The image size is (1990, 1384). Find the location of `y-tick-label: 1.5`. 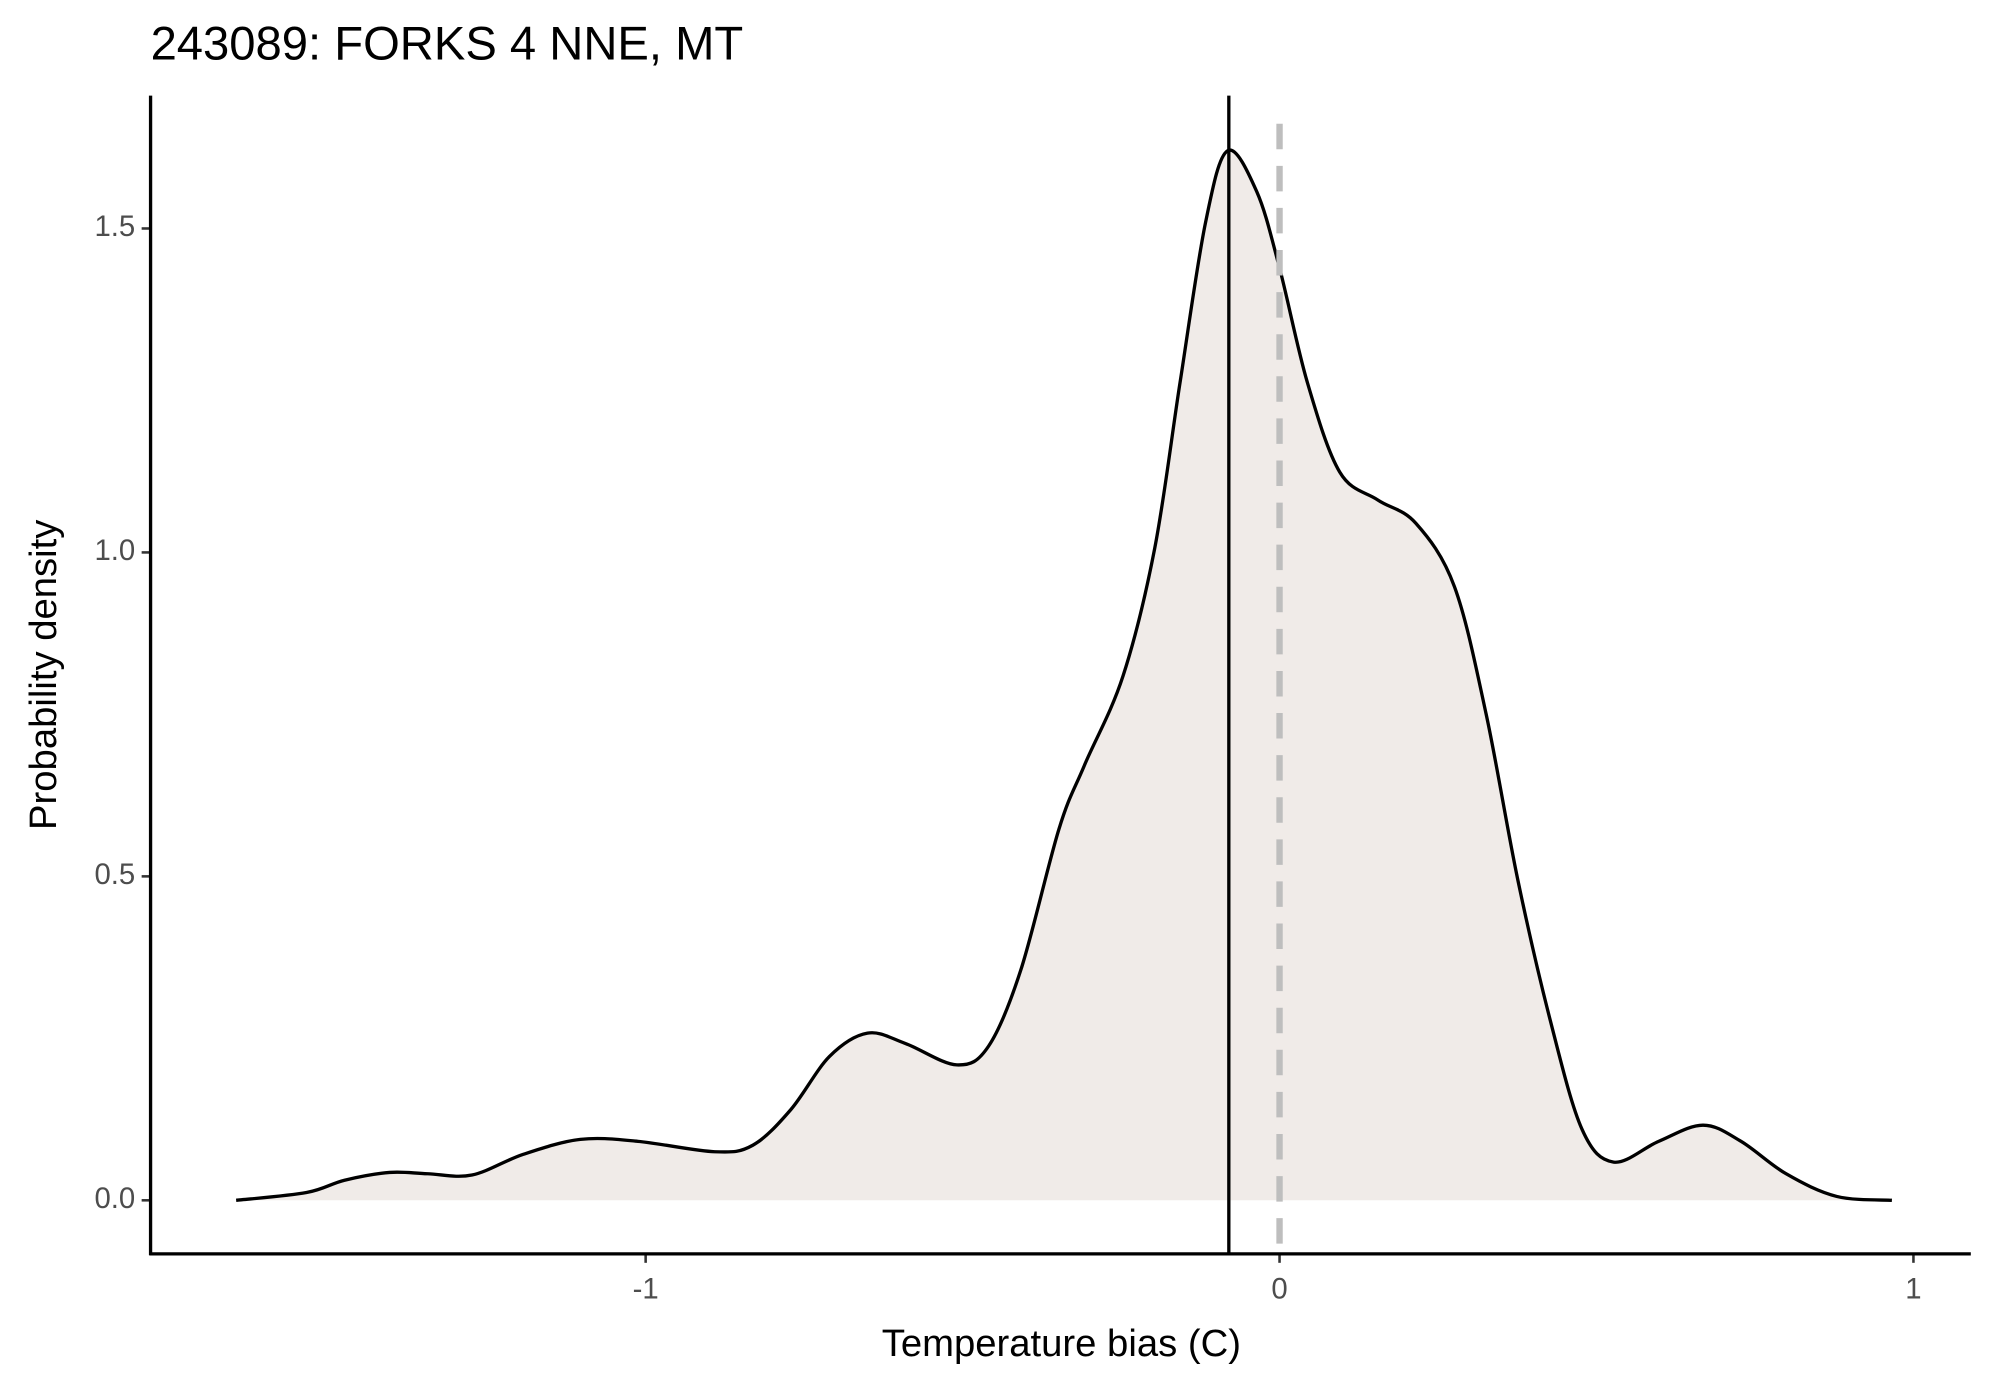

y-tick-label: 1.5 is located at coordinates (114, 226).